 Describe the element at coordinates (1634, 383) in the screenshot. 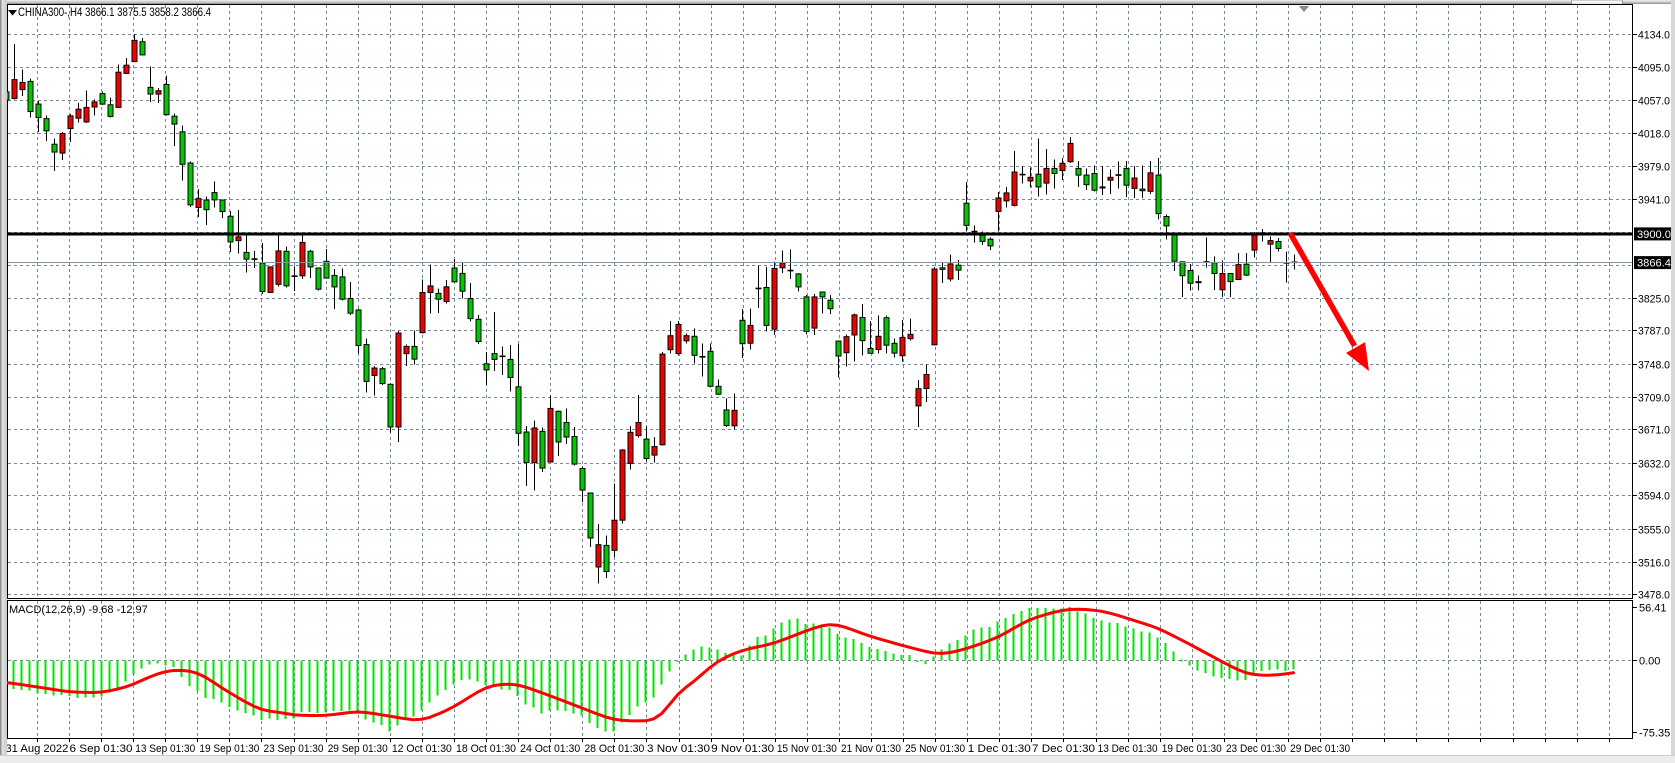

I see `price-axis-ticks` at that location.